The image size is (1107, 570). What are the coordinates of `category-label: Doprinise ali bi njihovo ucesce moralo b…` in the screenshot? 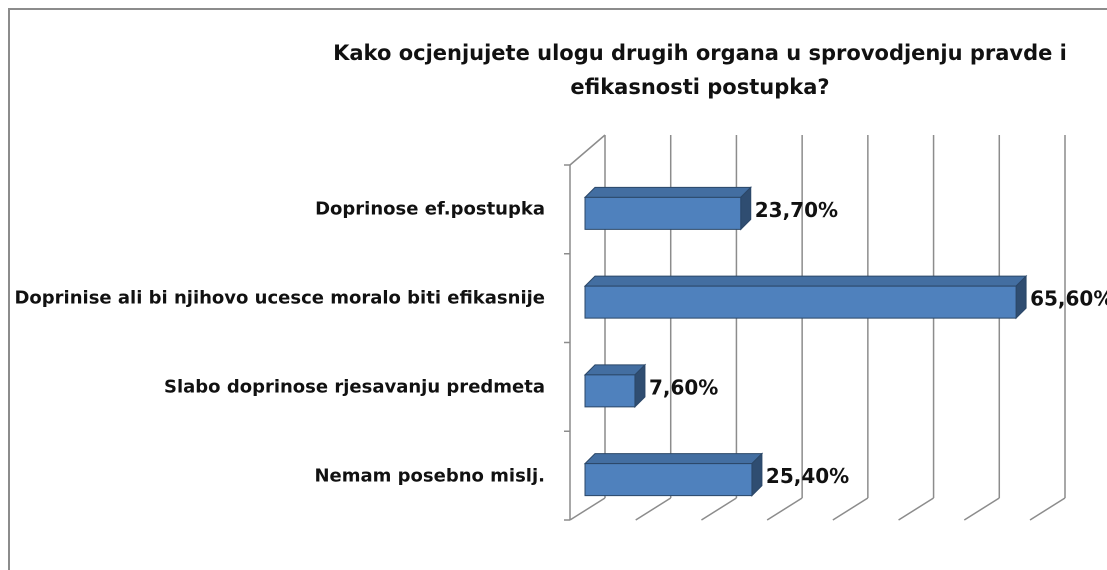 It's located at (279, 298).